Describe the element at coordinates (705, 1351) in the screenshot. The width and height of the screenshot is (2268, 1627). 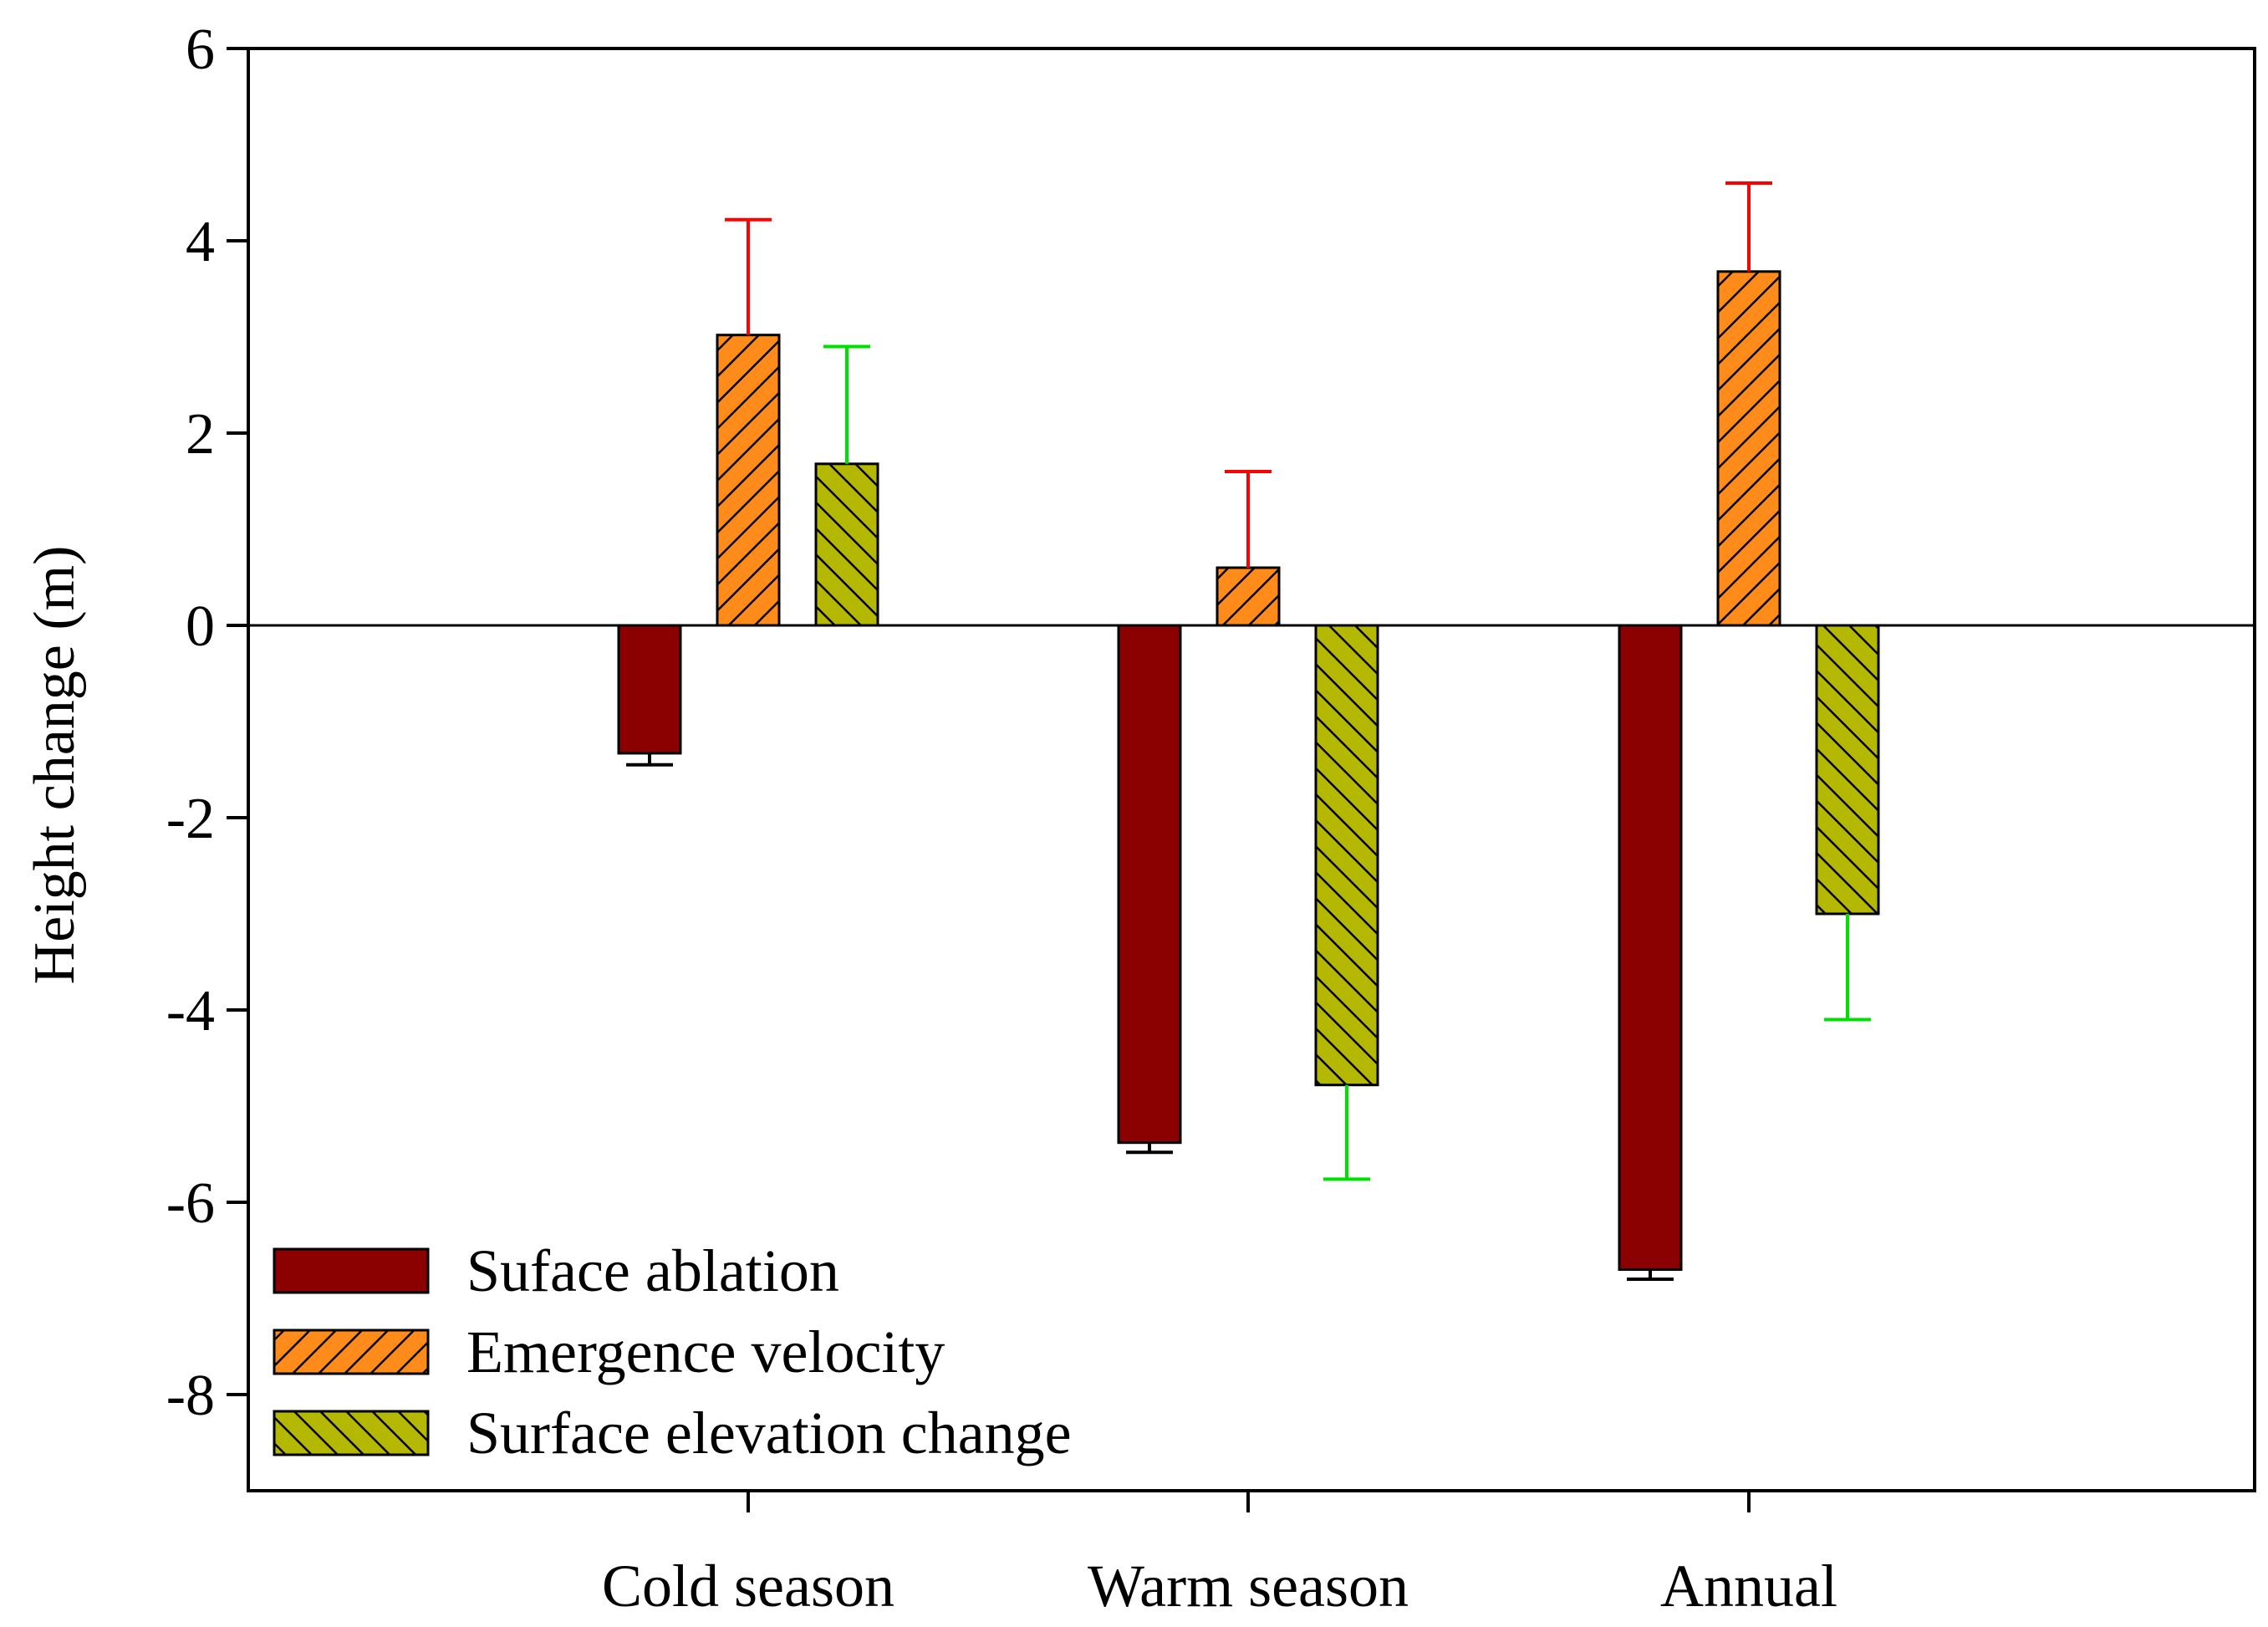
I see `legend-label: Emergence velocity` at that location.